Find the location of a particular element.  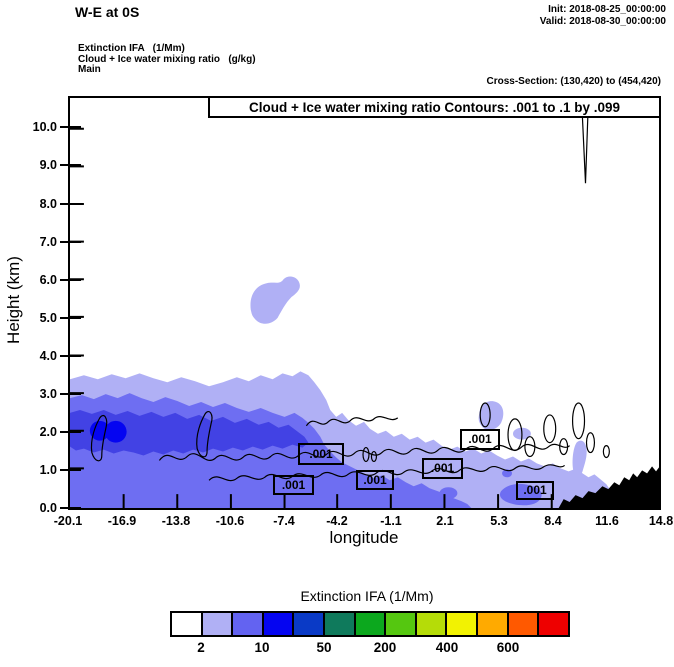

cross-section-coords: Cross-Section: (130,420) to (454,420) is located at coordinates (573, 81).